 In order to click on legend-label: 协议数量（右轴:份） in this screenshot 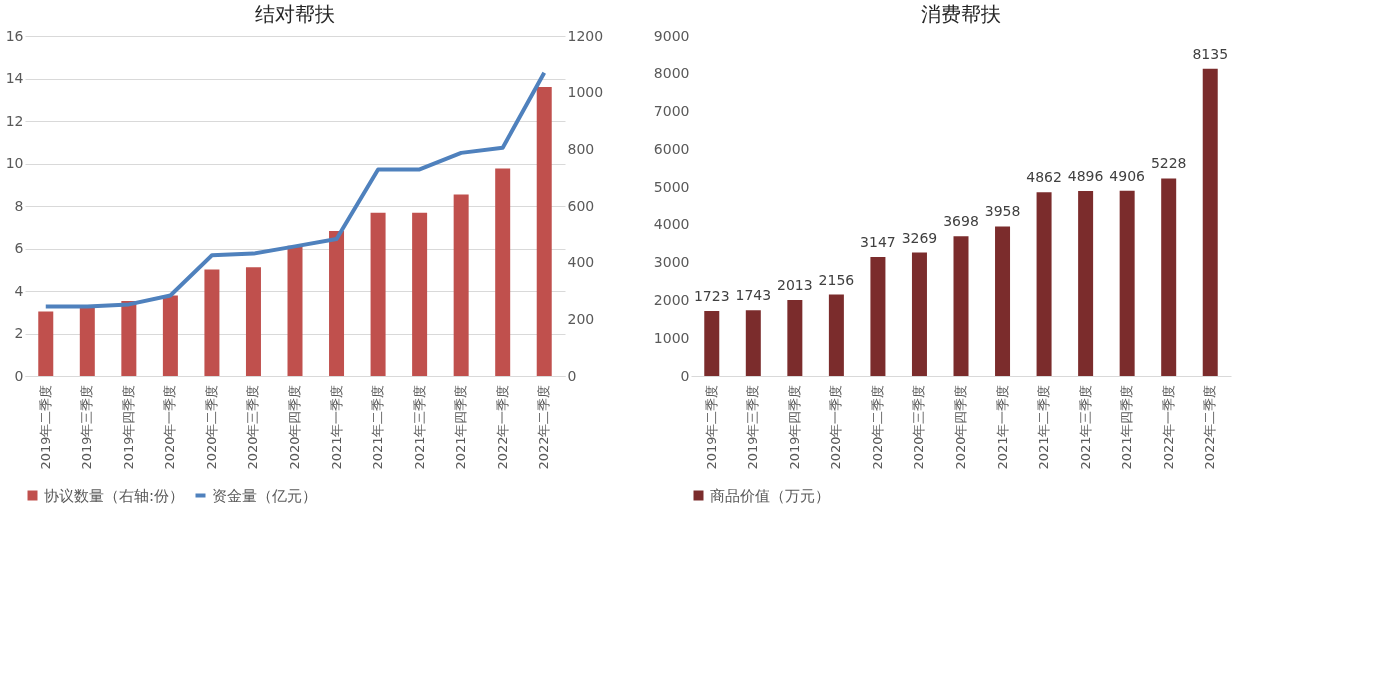, I will do `click(114, 495)`.